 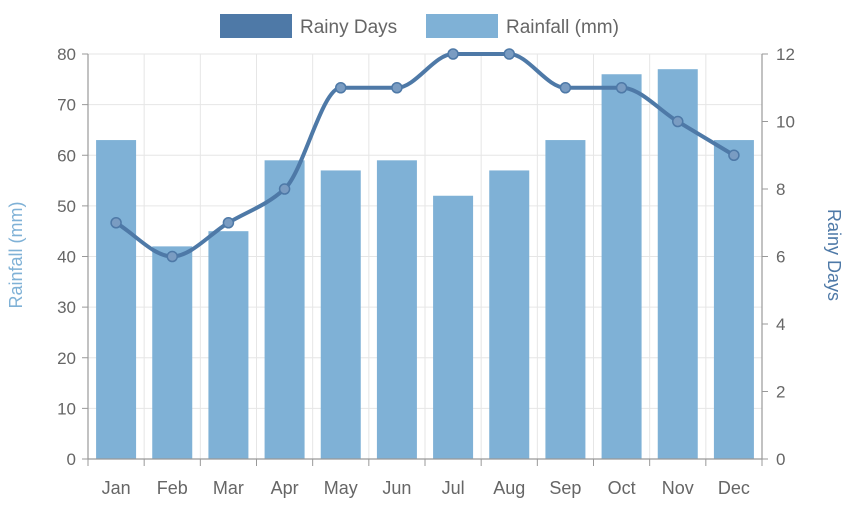 What do you see at coordinates (66, 358) in the screenshot?
I see `y-left-tick-label: 20` at bounding box center [66, 358].